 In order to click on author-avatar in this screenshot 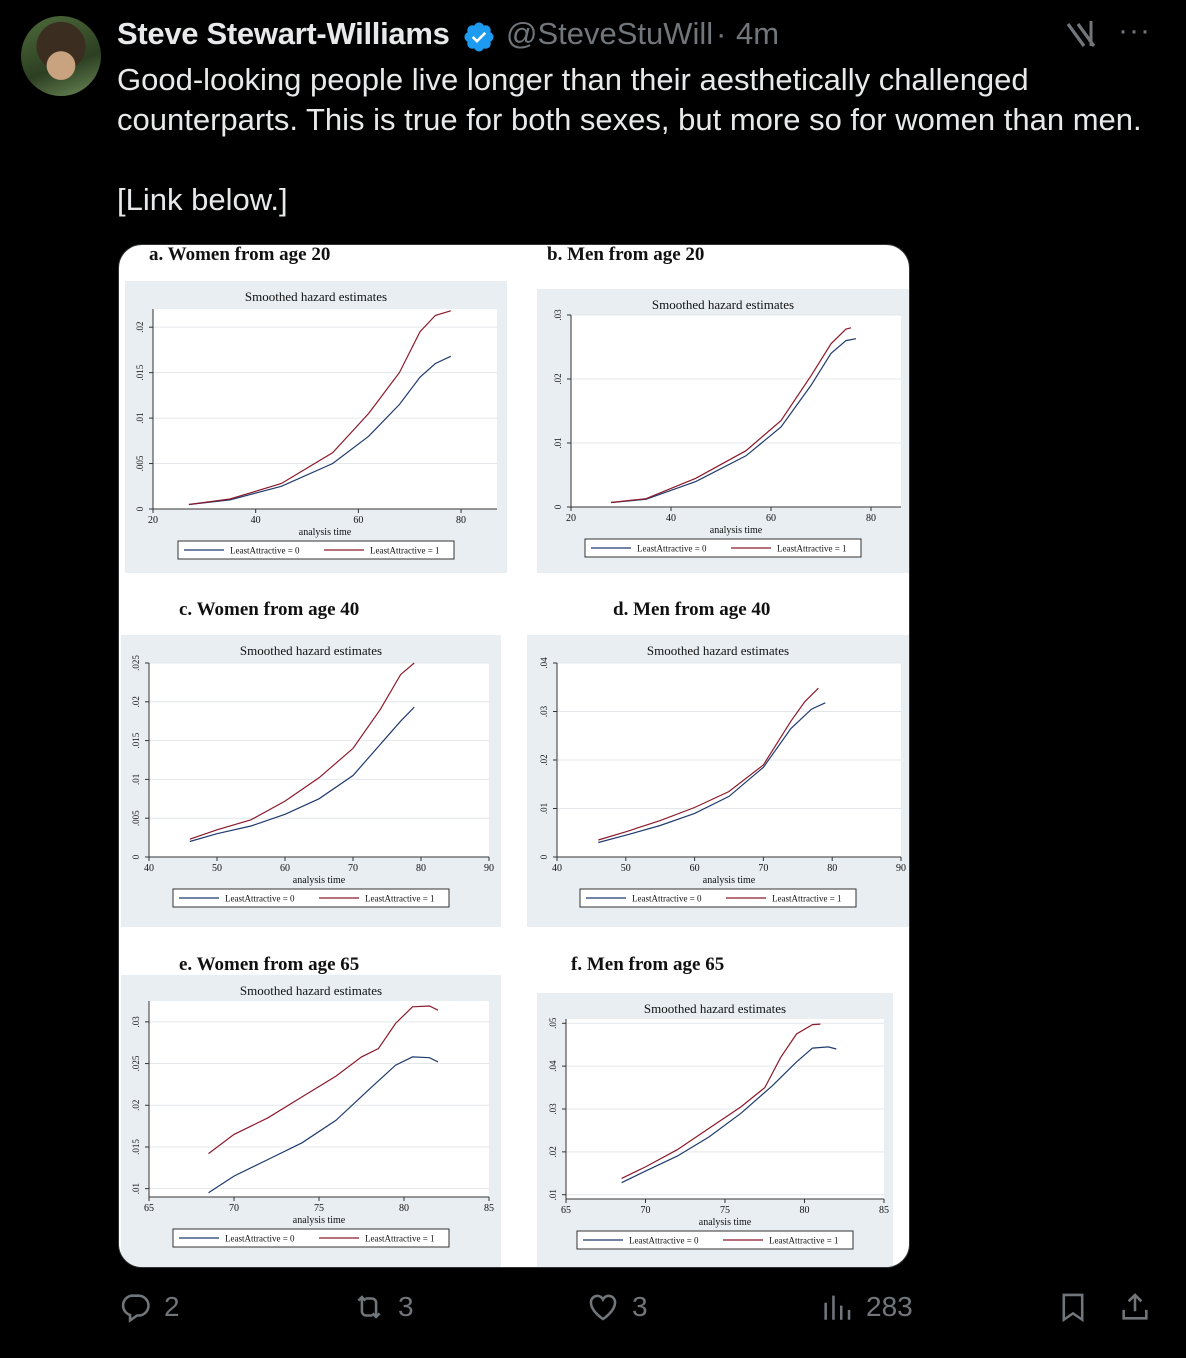, I will do `click(61, 56)`.